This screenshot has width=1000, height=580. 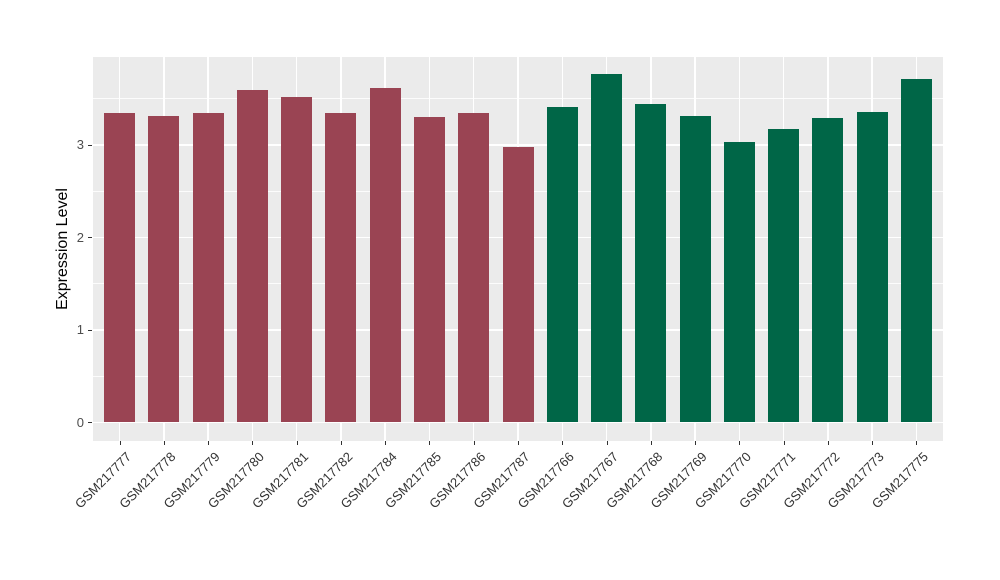 What do you see at coordinates (297, 259) in the screenshot?
I see `bar-GSM217781` at bounding box center [297, 259].